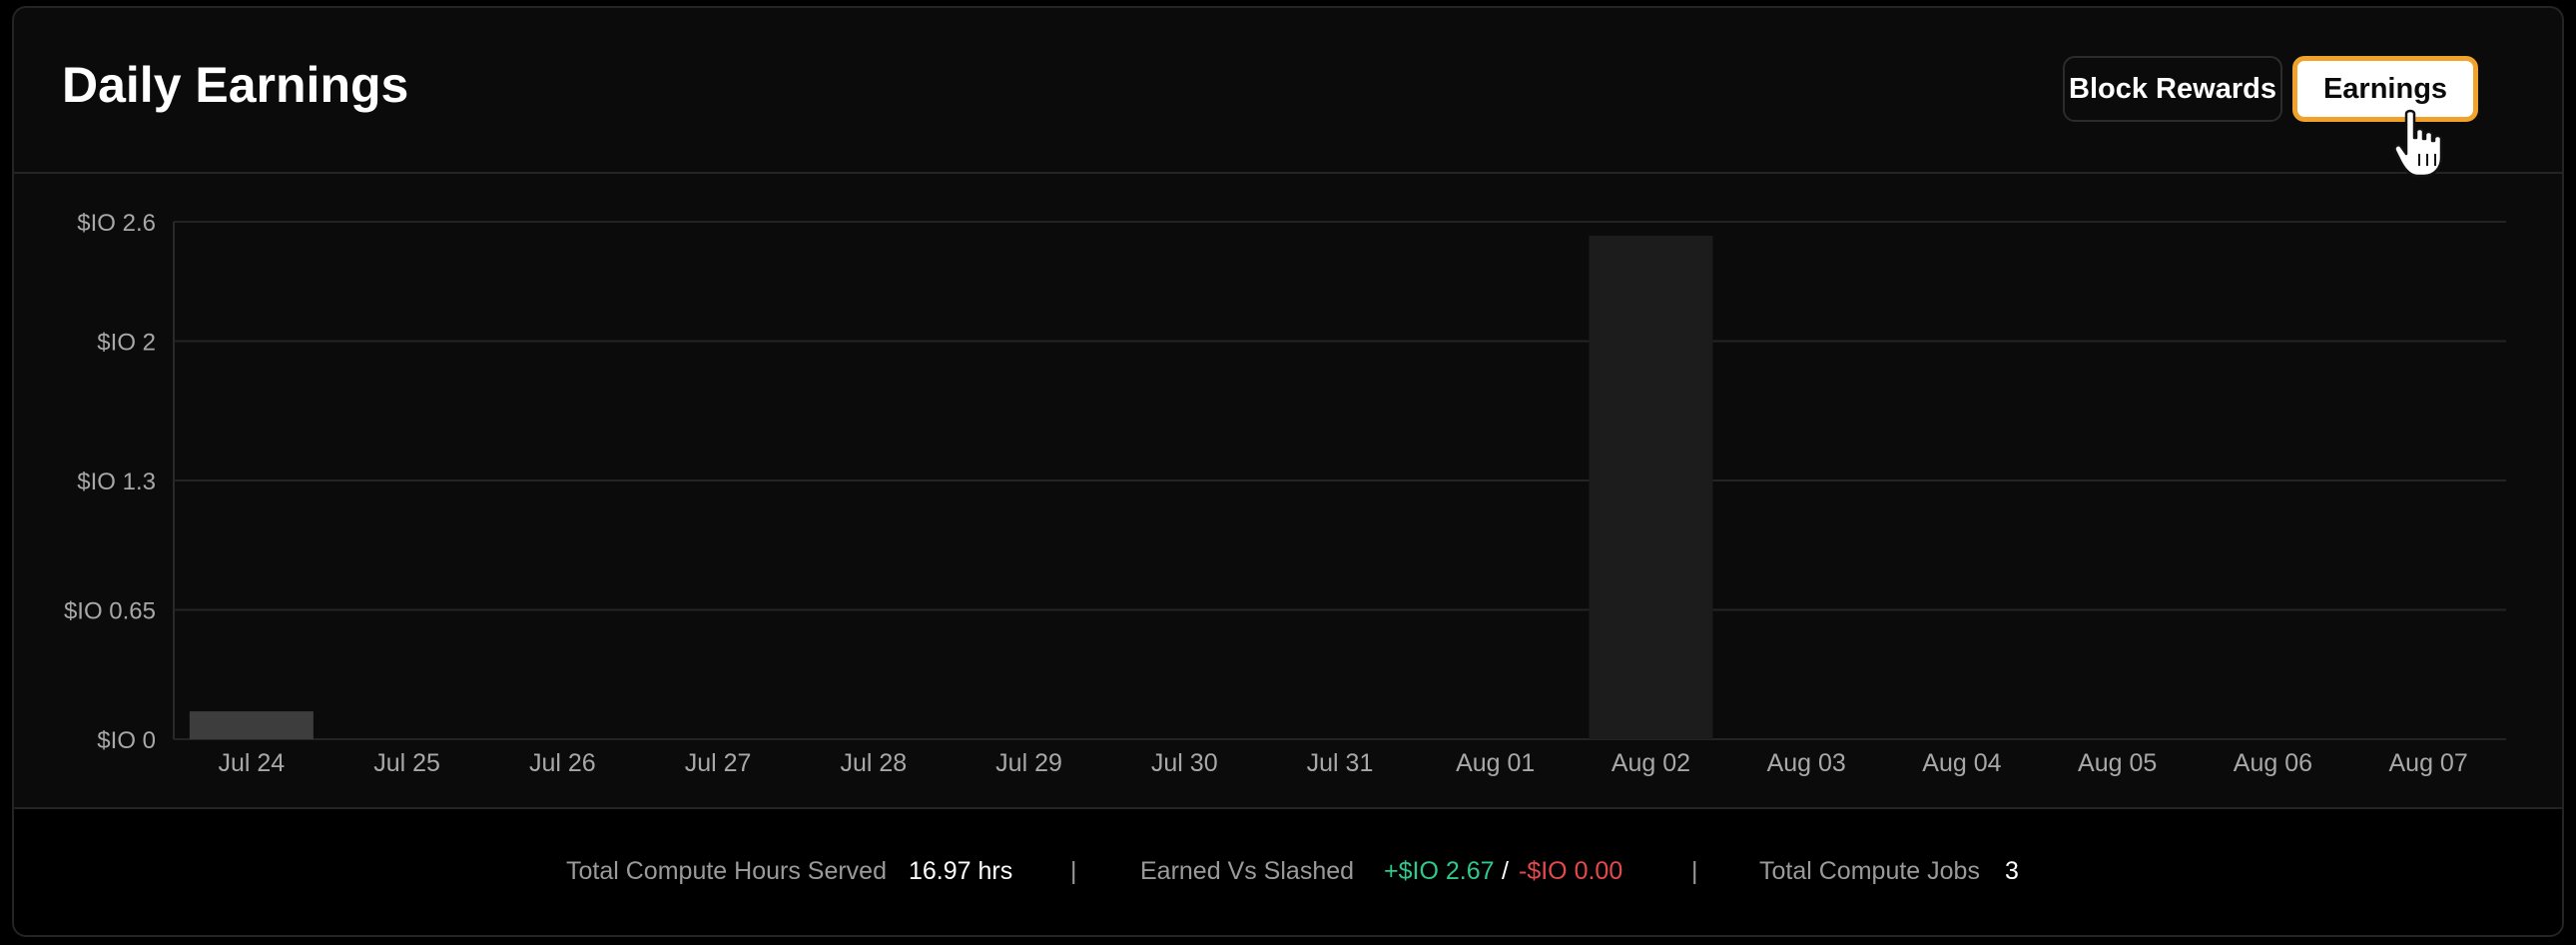 This screenshot has height=945, width=2576. I want to click on compute-hours-value: 16.97 hrs, so click(961, 871).